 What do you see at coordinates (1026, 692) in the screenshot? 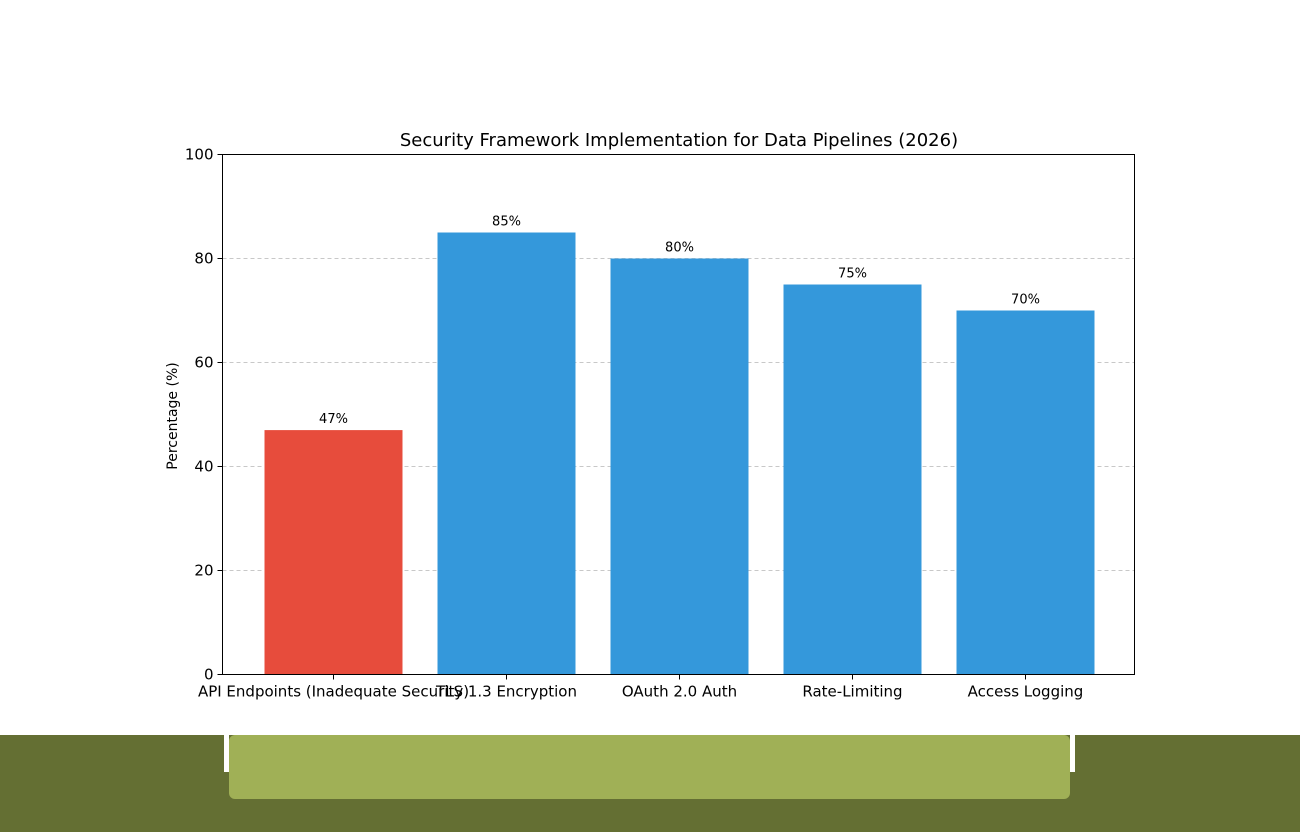
I see `x-tick-label: Access Logging` at bounding box center [1026, 692].